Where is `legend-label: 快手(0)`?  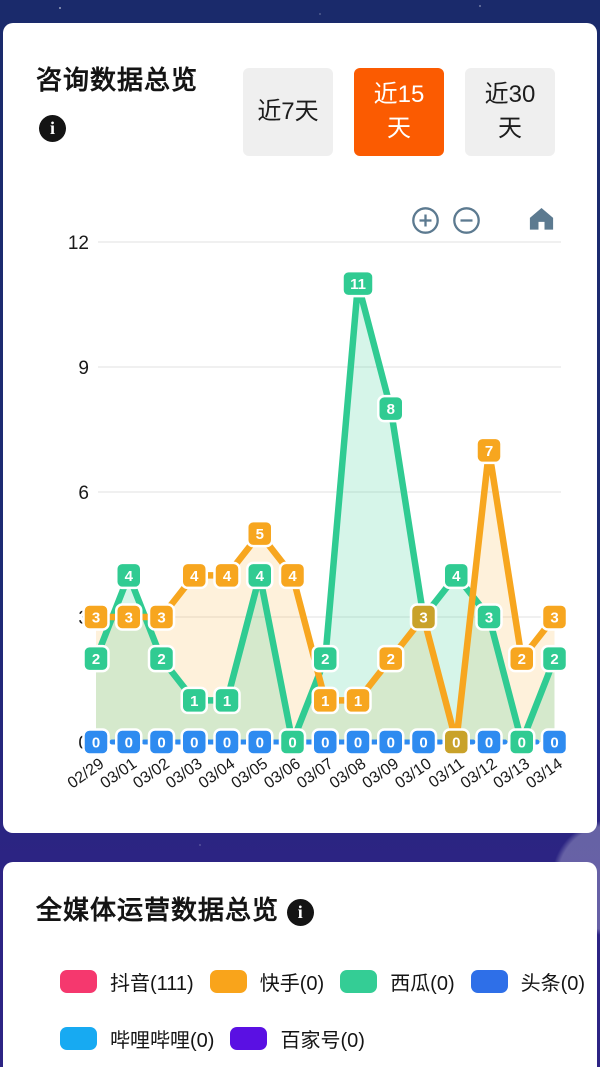 legend-label: 快手(0) is located at coordinates (292, 984).